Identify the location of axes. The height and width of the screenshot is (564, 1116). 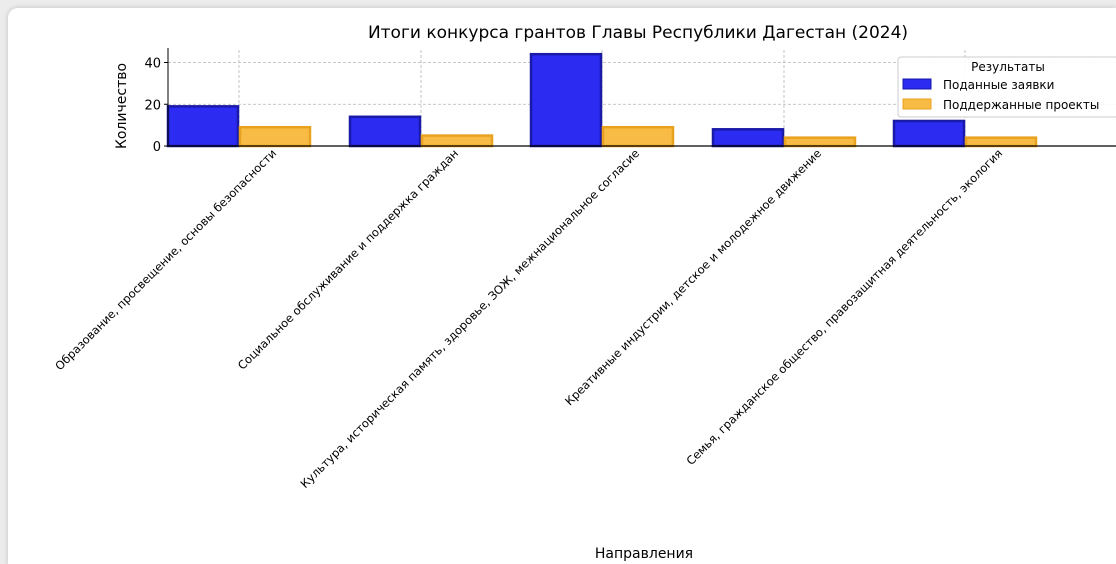
(640, 97).